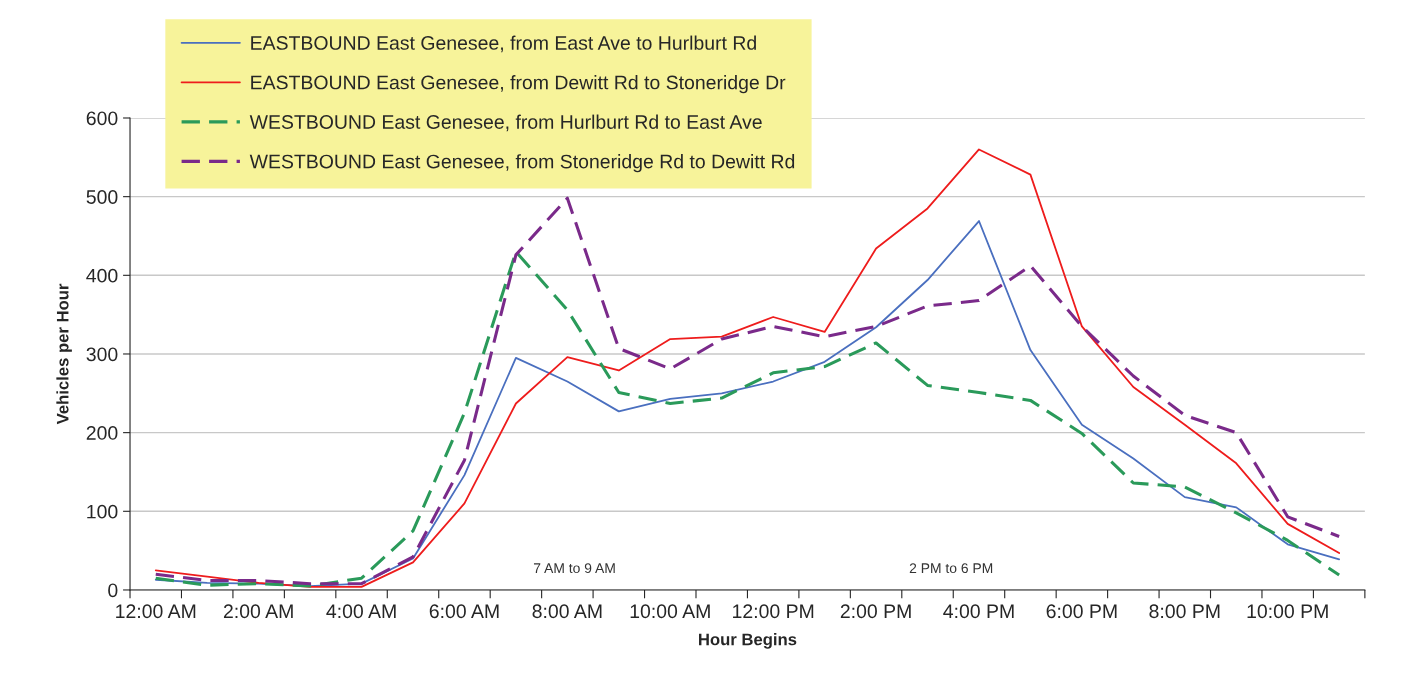 This screenshot has width=1421, height=686. What do you see at coordinates (518, 84) in the screenshot?
I see `legend-label: EASTBOUND East Genesee, from Dewitt Rd to Stoneridge Dr` at bounding box center [518, 84].